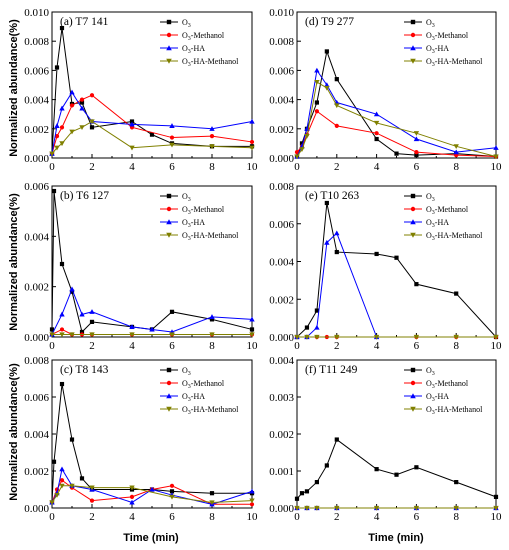  Describe the element at coordinates (331, 370) in the screenshot. I see `panel-title: (f) T11 249` at that location.